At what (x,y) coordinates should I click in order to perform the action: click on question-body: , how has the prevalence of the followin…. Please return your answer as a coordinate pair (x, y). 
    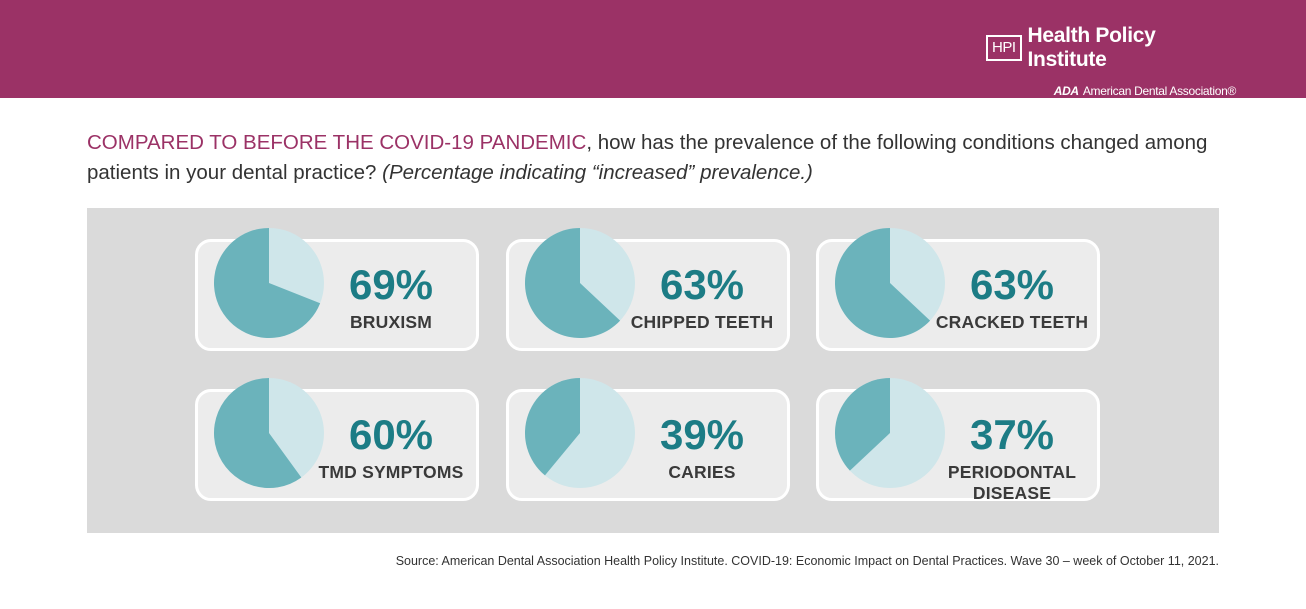
    Looking at the image, I should click on (647, 157).